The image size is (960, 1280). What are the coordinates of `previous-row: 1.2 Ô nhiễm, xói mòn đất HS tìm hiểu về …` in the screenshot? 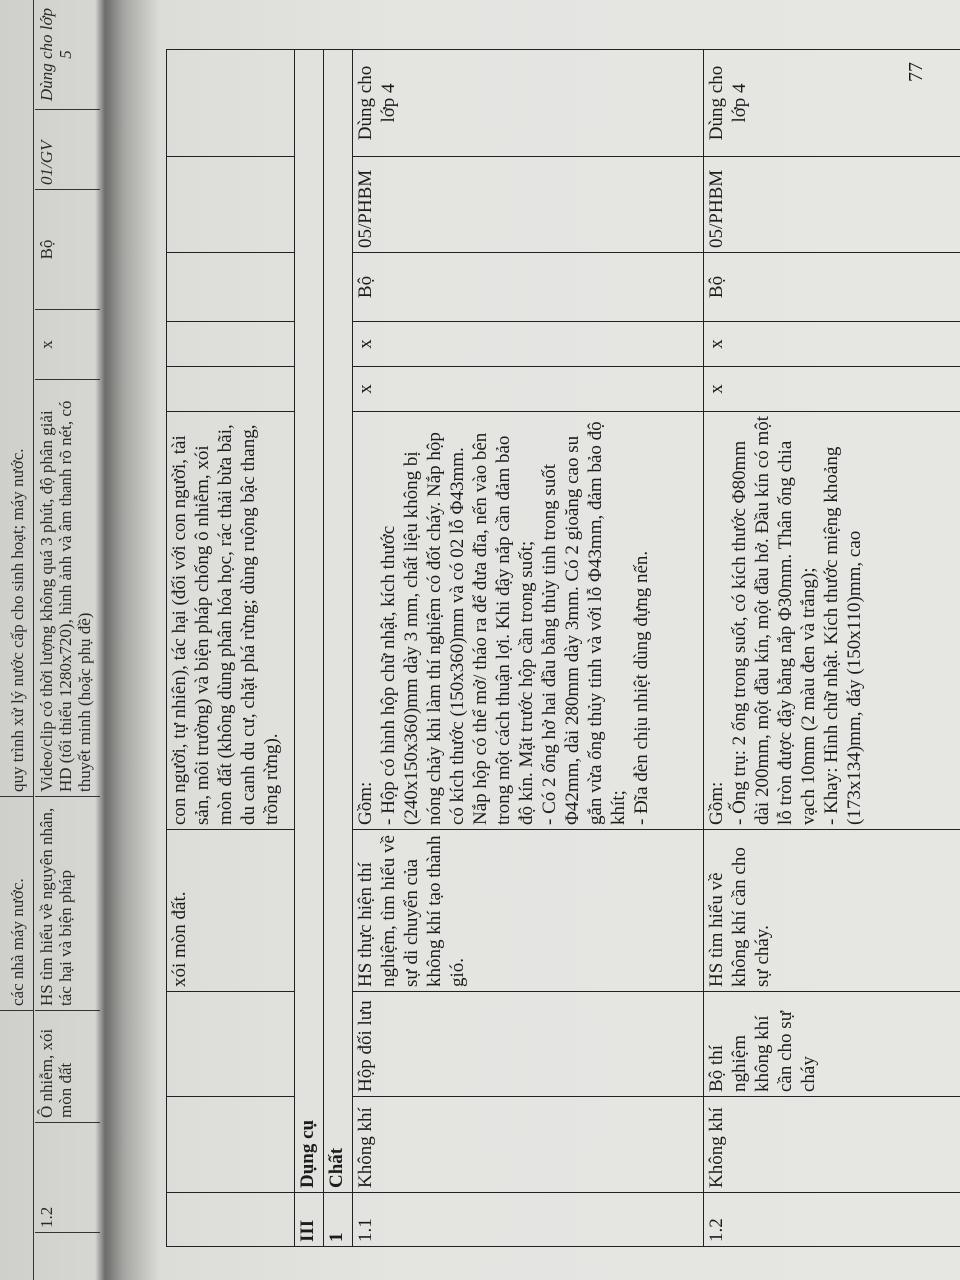 It's located at (67, 640).